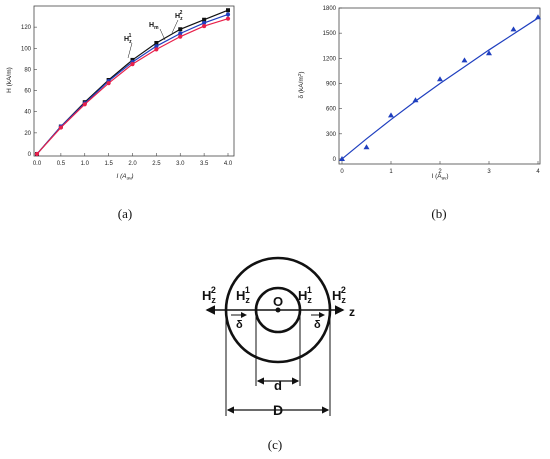 This screenshot has width=550, height=459. I want to click on caption-a: (a), so click(125, 213).